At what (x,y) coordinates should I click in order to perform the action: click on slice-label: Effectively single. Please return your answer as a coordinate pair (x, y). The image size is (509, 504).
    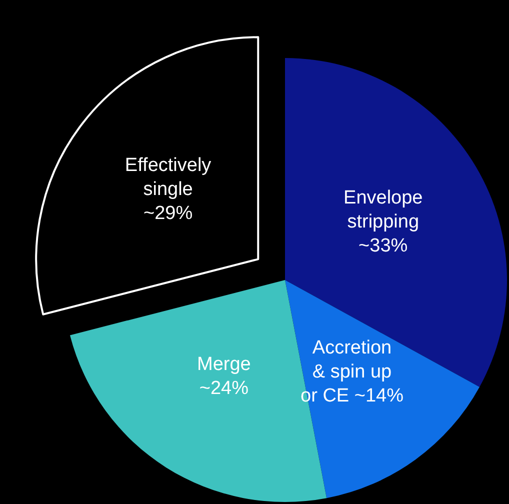
    Looking at the image, I should click on (168, 177).